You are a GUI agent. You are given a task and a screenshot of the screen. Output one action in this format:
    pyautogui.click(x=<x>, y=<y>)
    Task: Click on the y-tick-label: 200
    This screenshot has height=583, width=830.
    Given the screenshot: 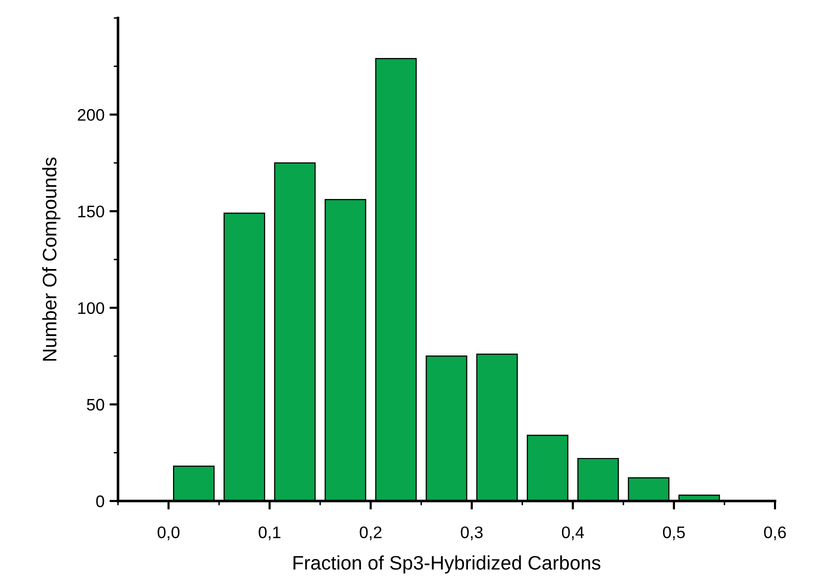 What is the action you would take?
    pyautogui.click(x=91, y=115)
    